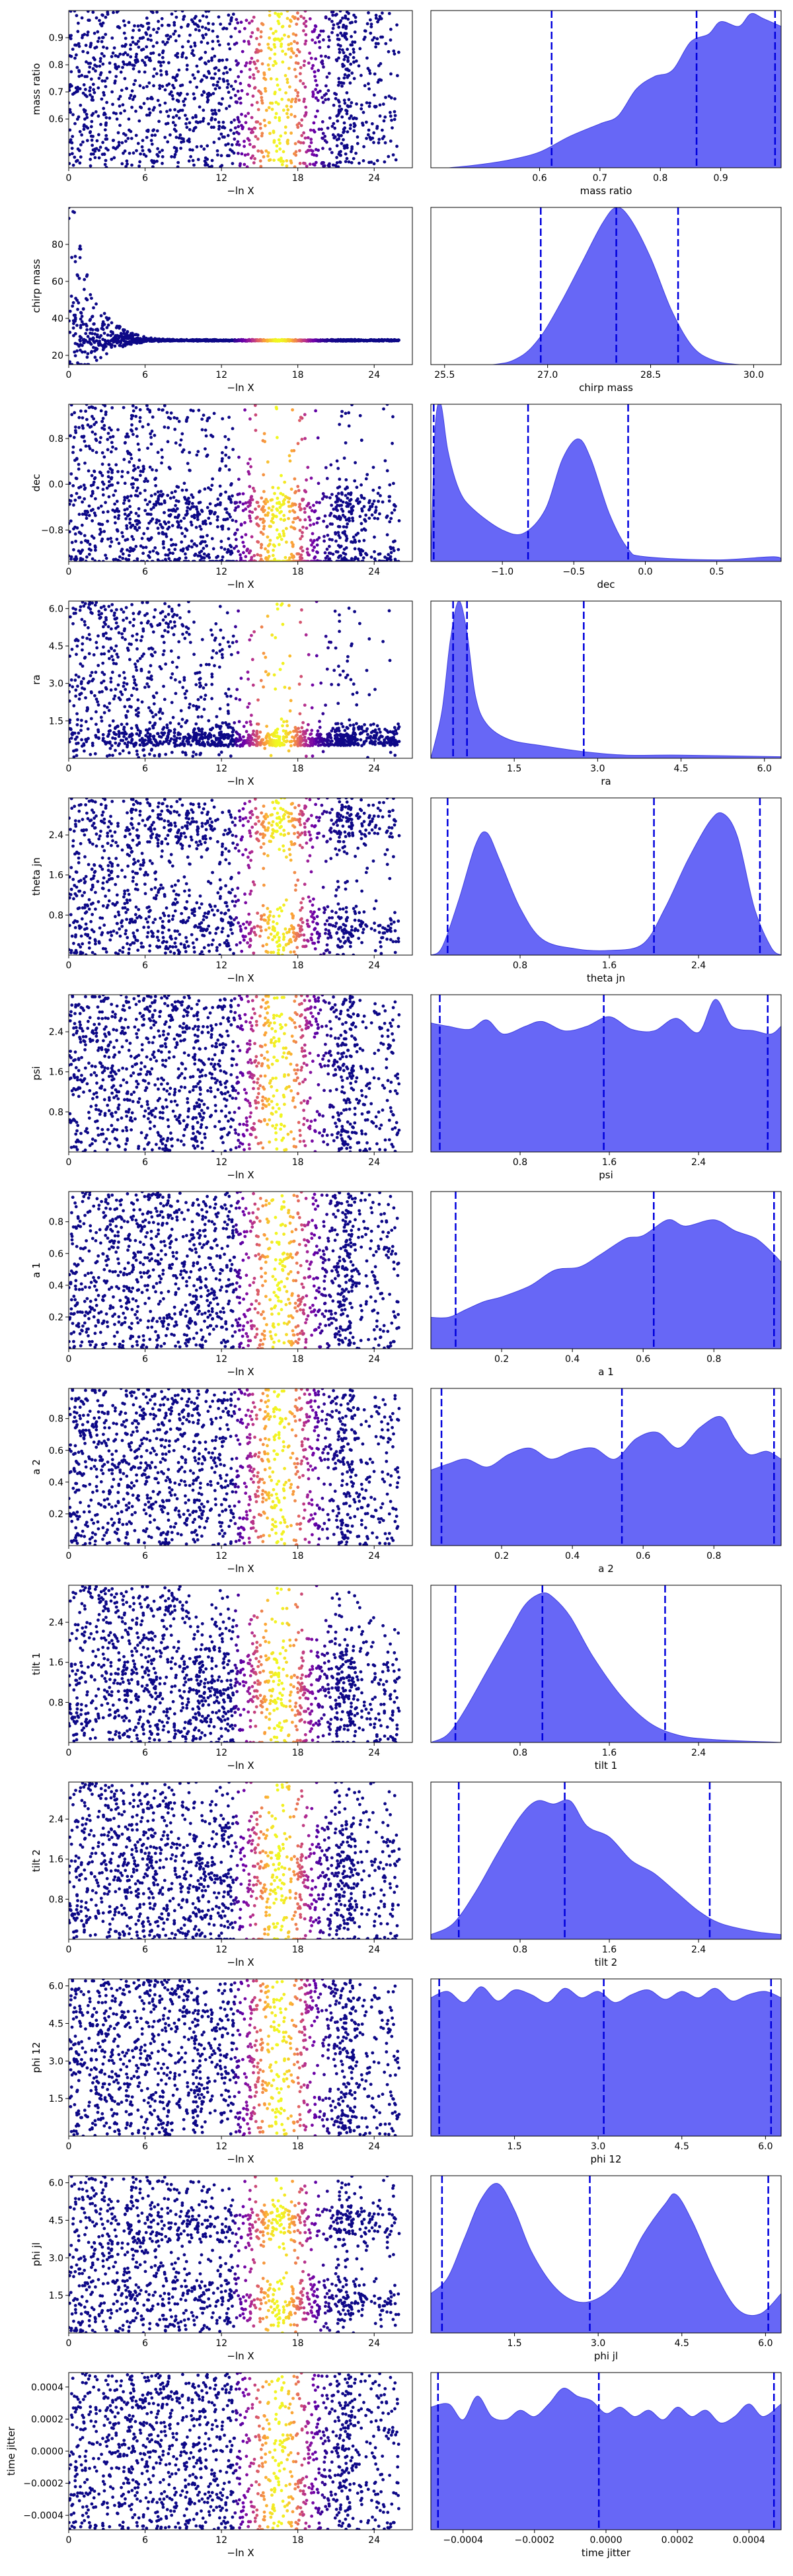 The width and height of the screenshot is (793, 2576). I want to click on scatter-points, so click(235, 679).